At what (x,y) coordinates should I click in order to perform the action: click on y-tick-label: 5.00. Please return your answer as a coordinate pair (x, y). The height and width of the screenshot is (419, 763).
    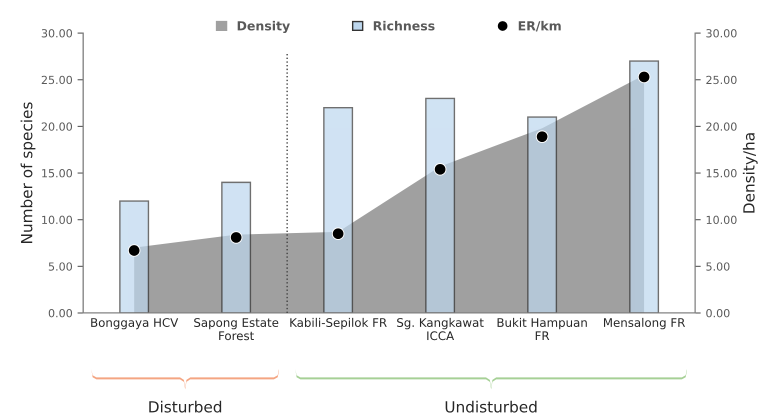
    Looking at the image, I should click on (60, 266).